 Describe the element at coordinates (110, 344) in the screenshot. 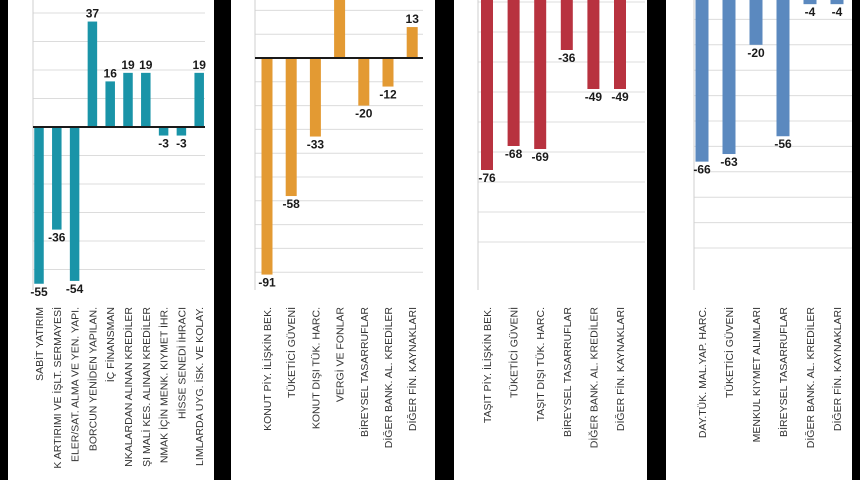

I see `category-label: İÇ FİNANSMAN` at that location.